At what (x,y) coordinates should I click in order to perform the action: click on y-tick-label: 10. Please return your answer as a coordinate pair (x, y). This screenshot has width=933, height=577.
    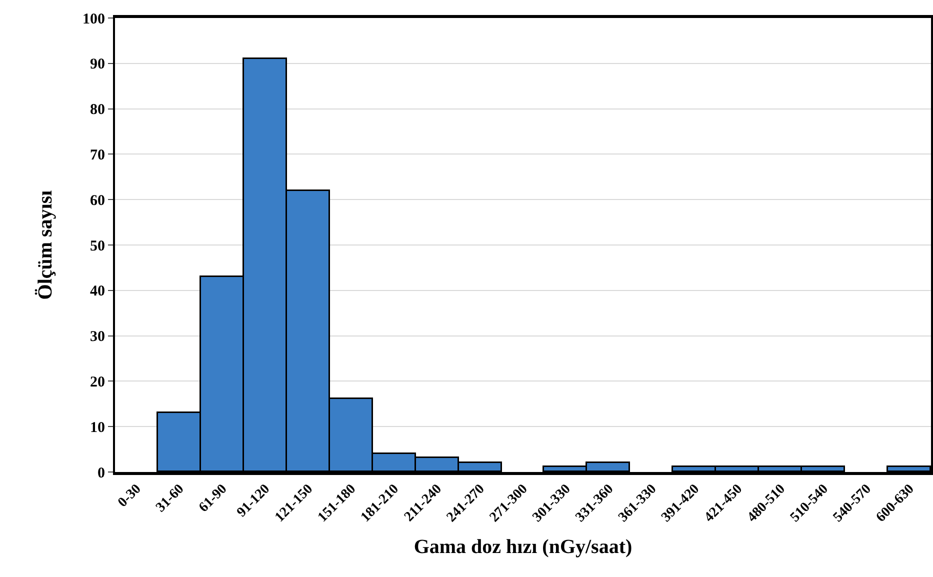
    Looking at the image, I should click on (97, 428).